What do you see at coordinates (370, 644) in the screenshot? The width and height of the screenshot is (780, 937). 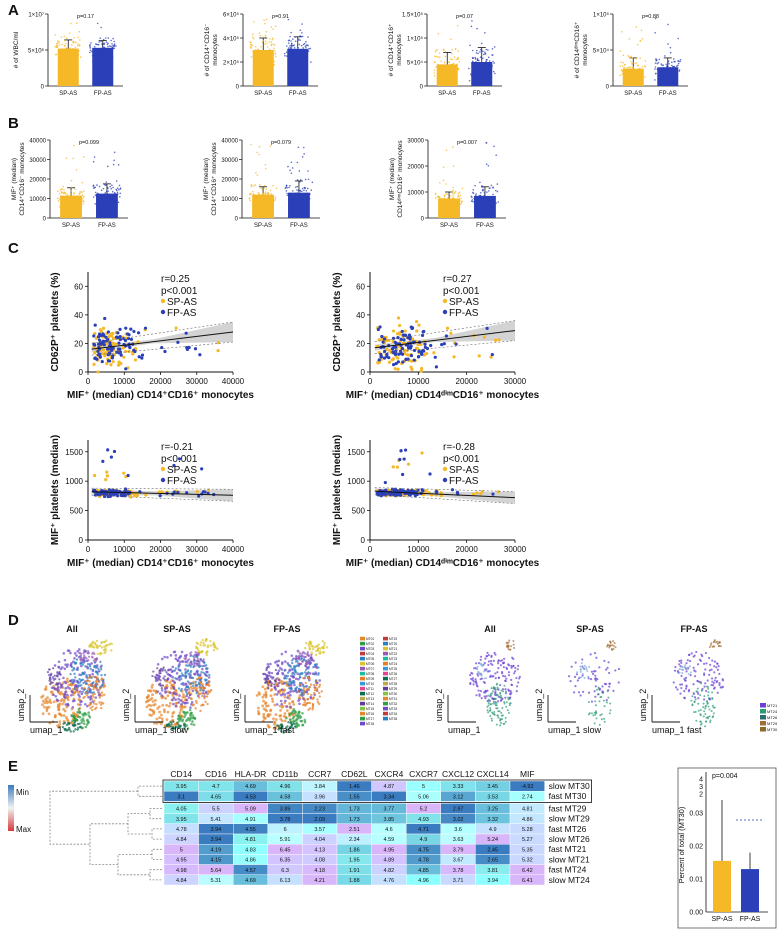 I see `legend-label: MT02` at bounding box center [370, 644].